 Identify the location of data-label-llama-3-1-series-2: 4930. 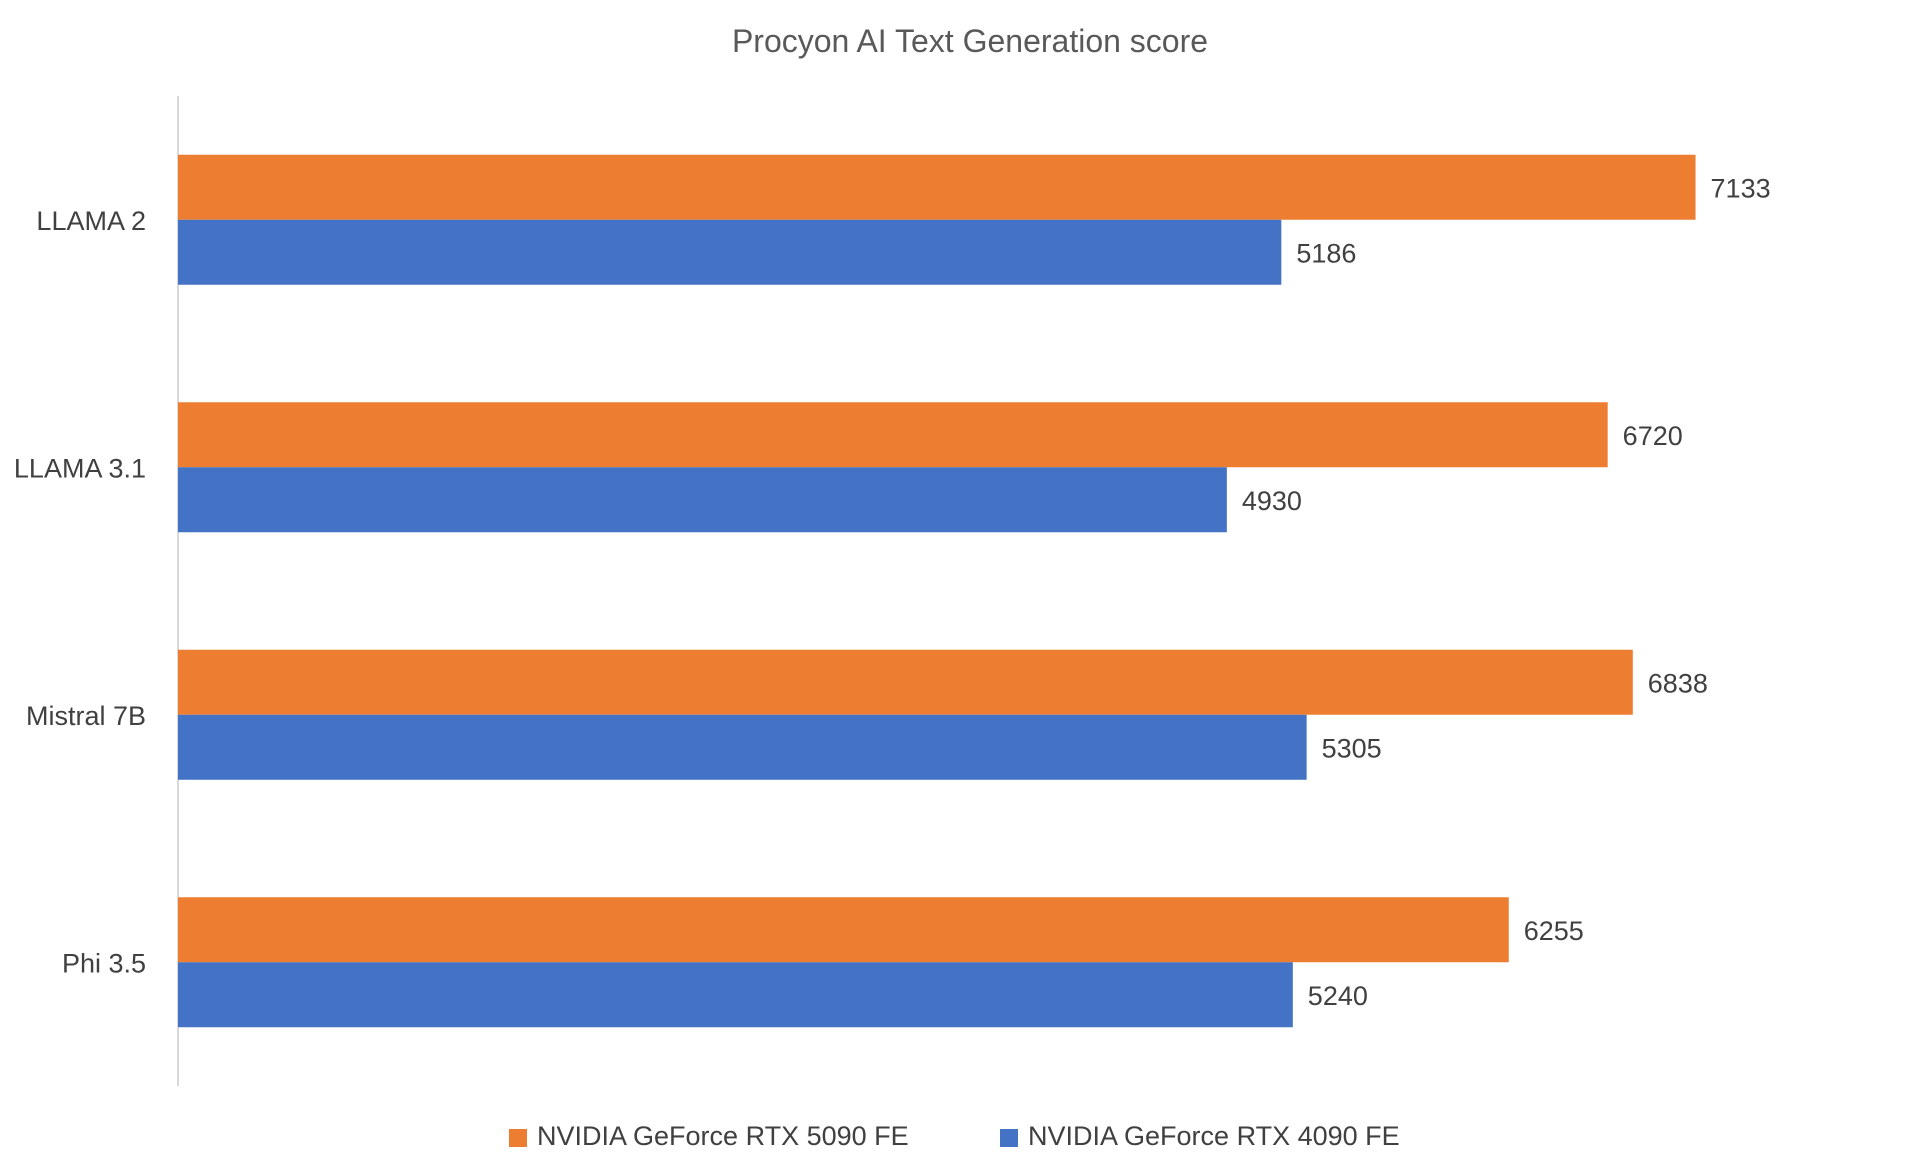
(1272, 501).